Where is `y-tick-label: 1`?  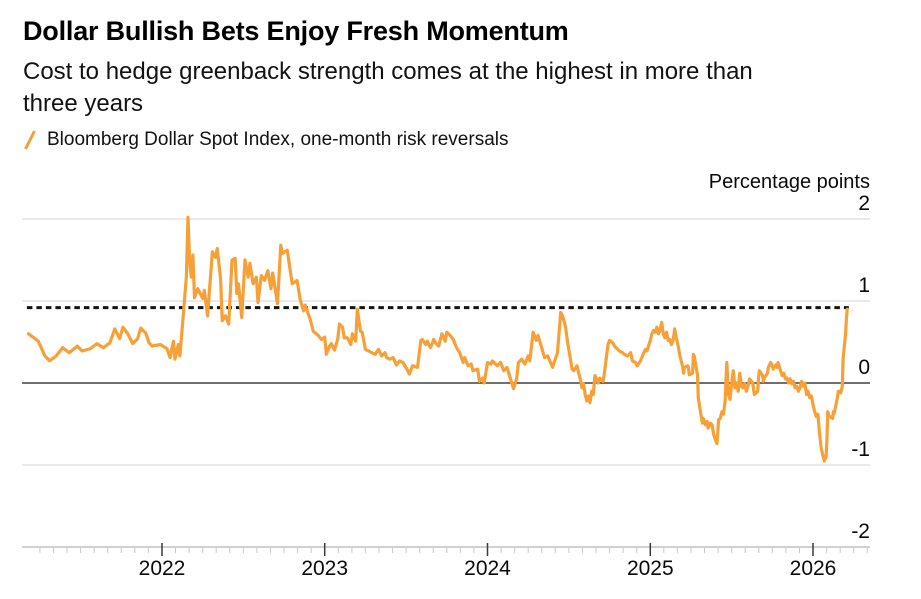
y-tick-label: 1 is located at coordinates (864, 285).